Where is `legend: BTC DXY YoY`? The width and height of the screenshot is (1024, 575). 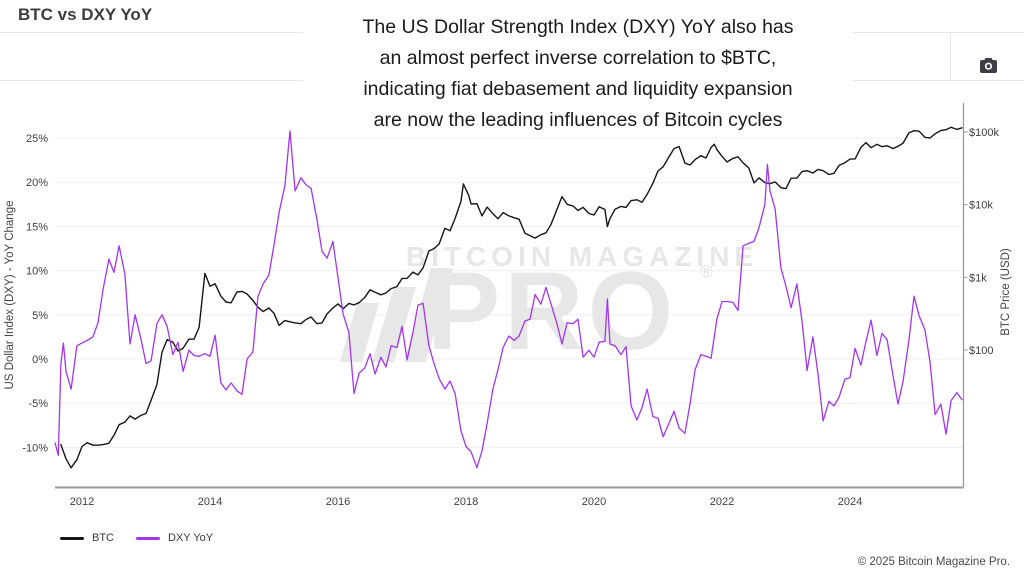 legend: BTC DXY YoY is located at coordinates (136, 538).